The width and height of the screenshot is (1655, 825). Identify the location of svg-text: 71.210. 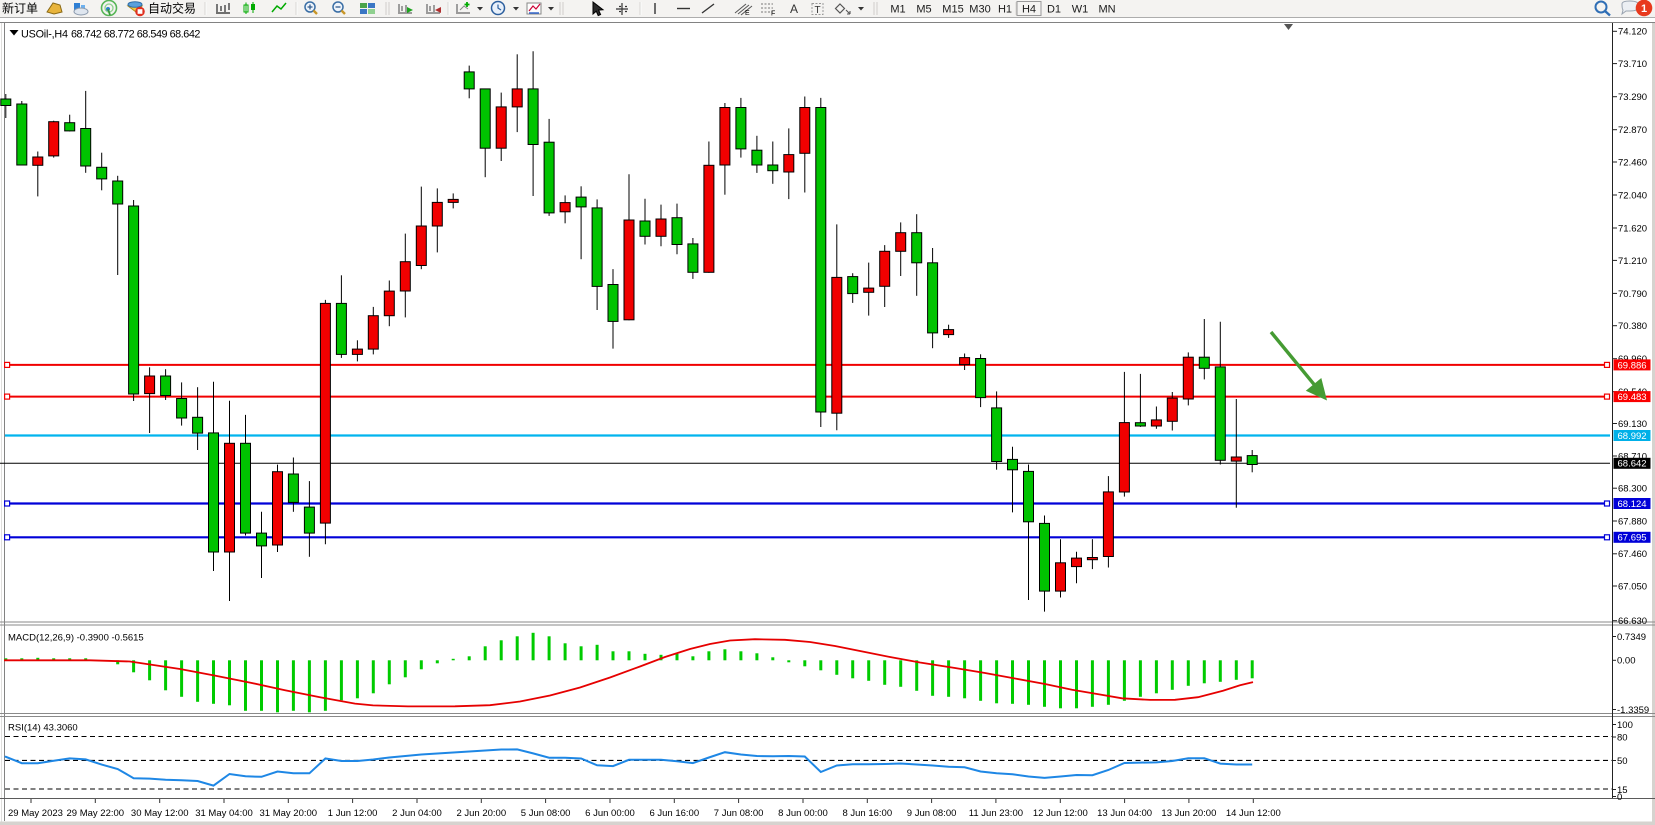
(1632, 261).